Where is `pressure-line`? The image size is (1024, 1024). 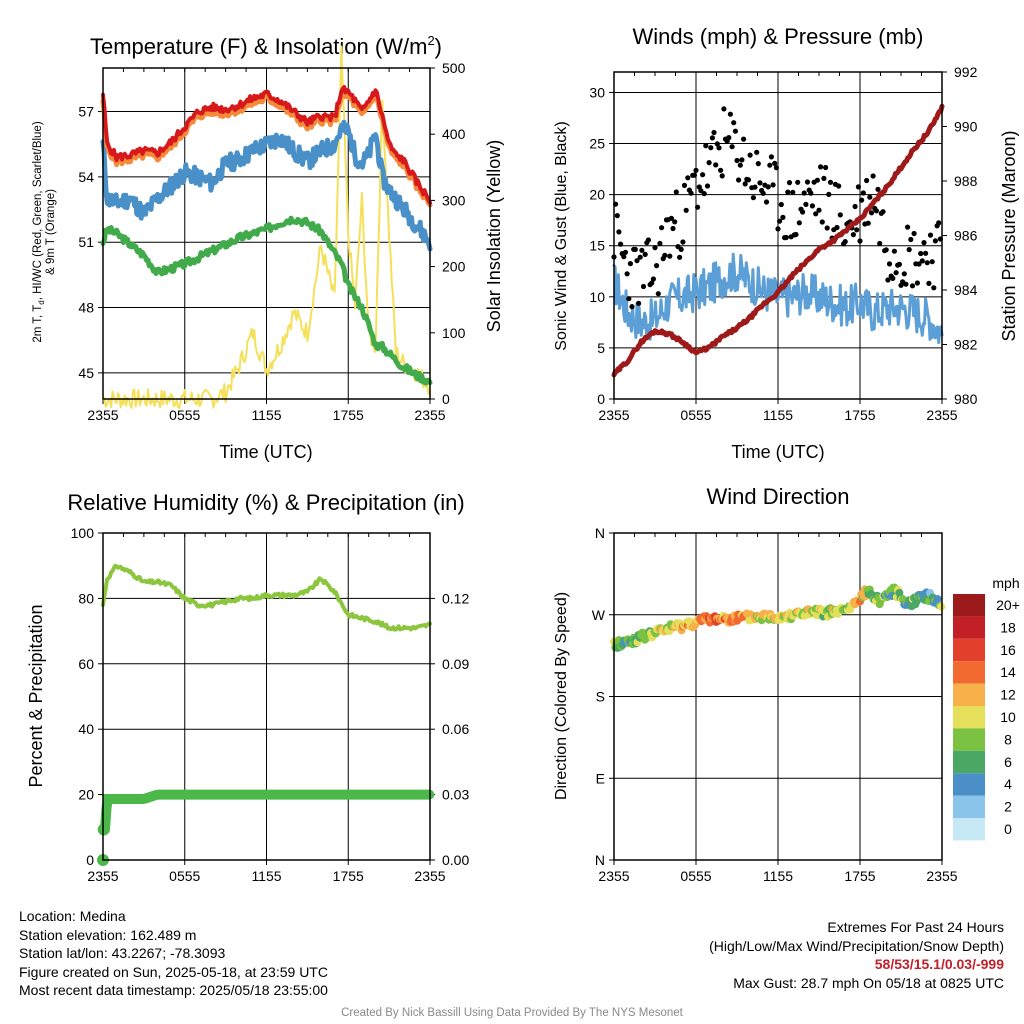 pressure-line is located at coordinates (778, 240).